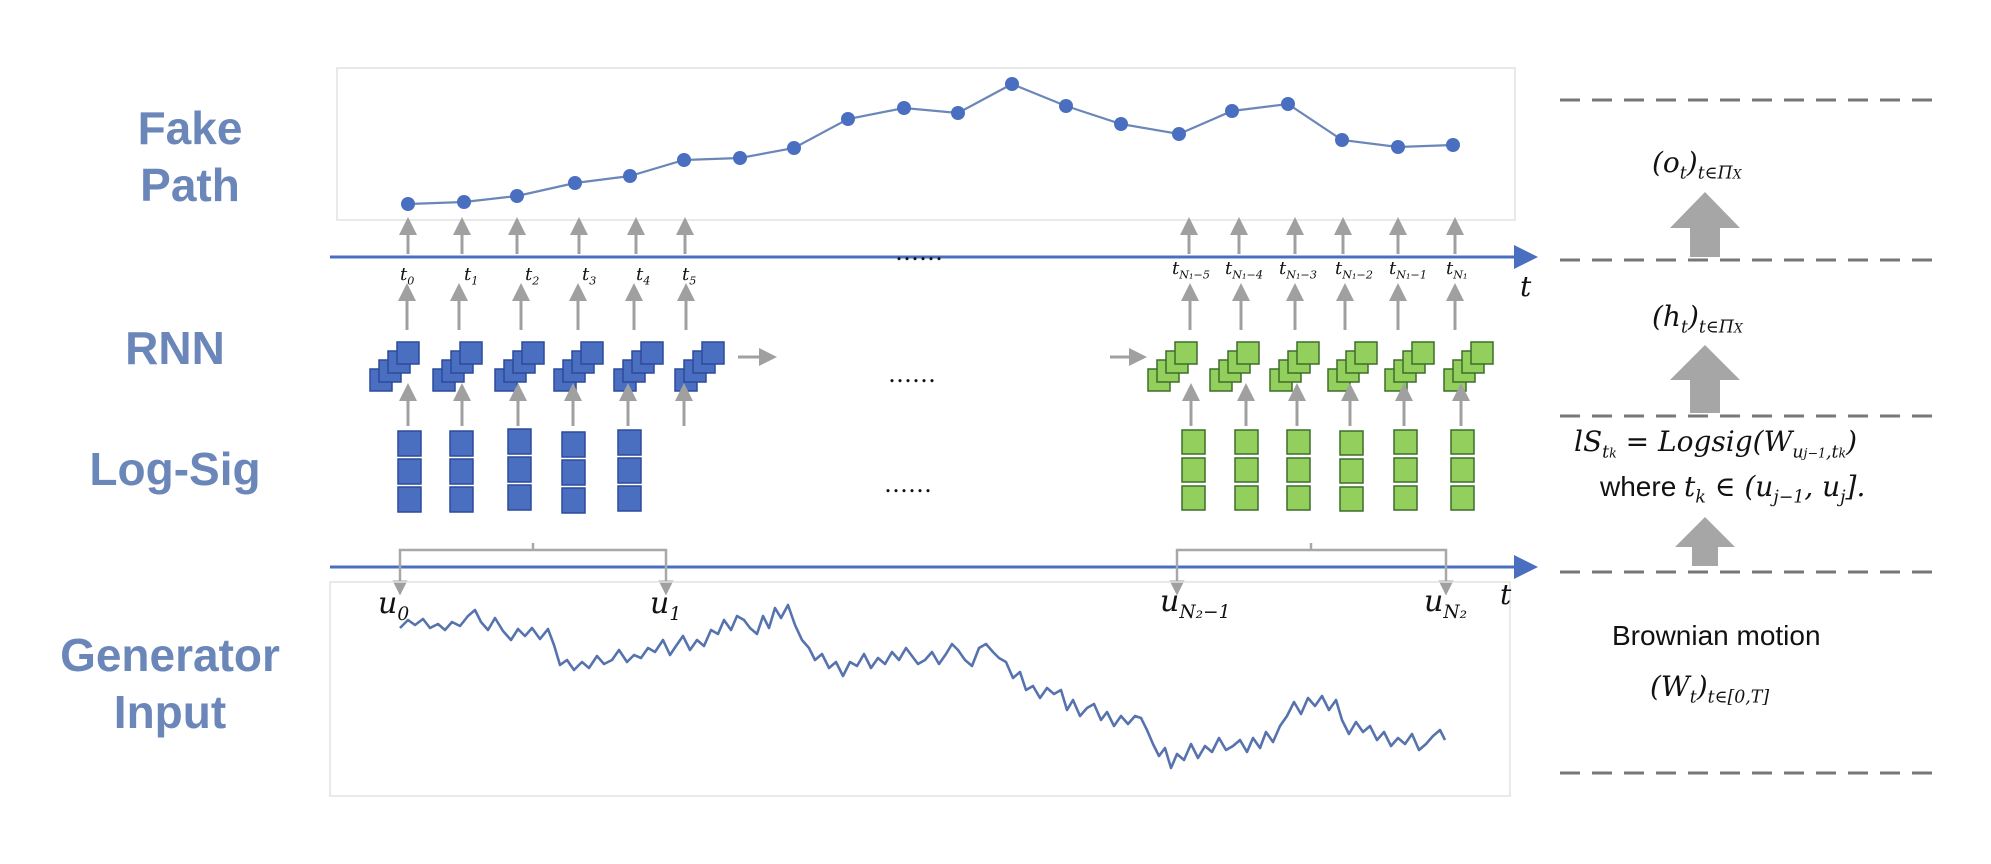 The height and width of the screenshot is (864, 1991). Describe the element at coordinates (589, 276) in the screenshot. I see `tick-label-t3: t3` at that location.